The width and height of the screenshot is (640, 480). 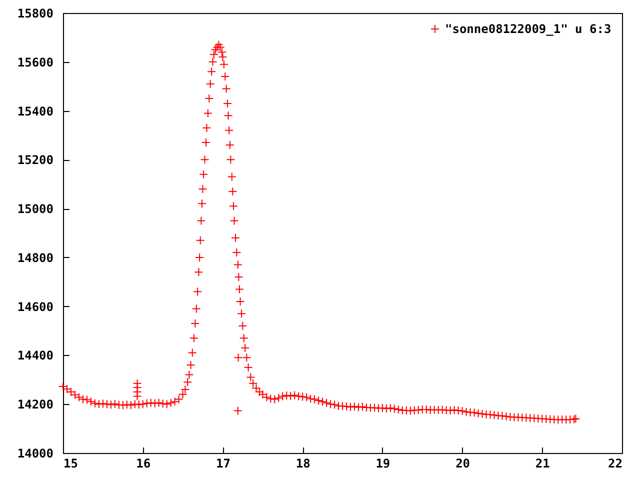 What do you see at coordinates (35, 257) in the screenshot?
I see `y-tick-label: 14800` at bounding box center [35, 257].